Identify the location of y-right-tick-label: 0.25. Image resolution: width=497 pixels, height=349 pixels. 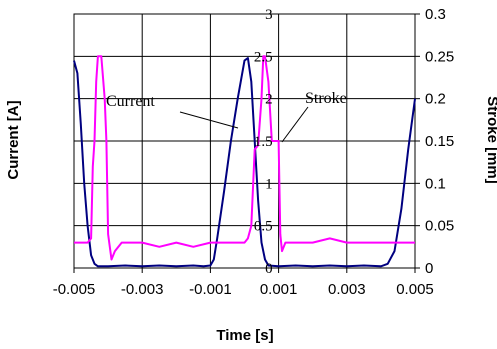
(439, 56).